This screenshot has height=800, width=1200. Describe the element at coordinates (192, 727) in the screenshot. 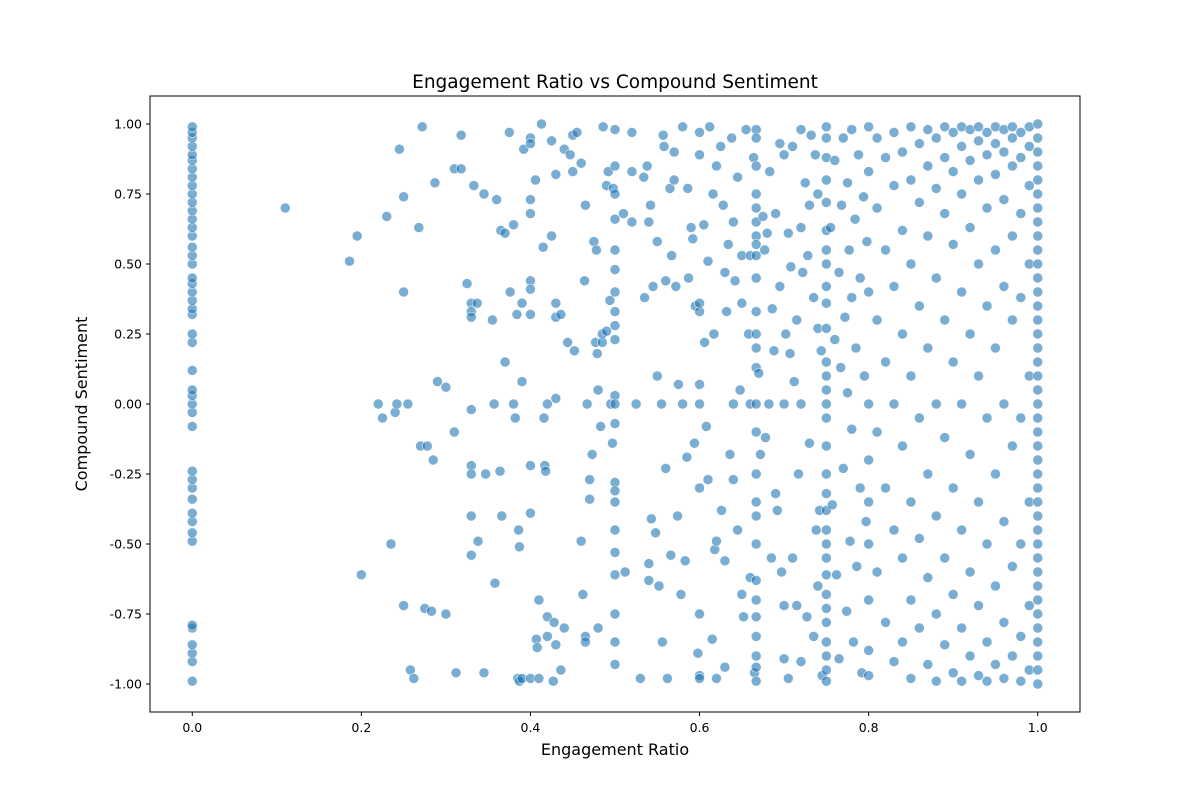

I see `x-tick-label: 0.0` at that location.